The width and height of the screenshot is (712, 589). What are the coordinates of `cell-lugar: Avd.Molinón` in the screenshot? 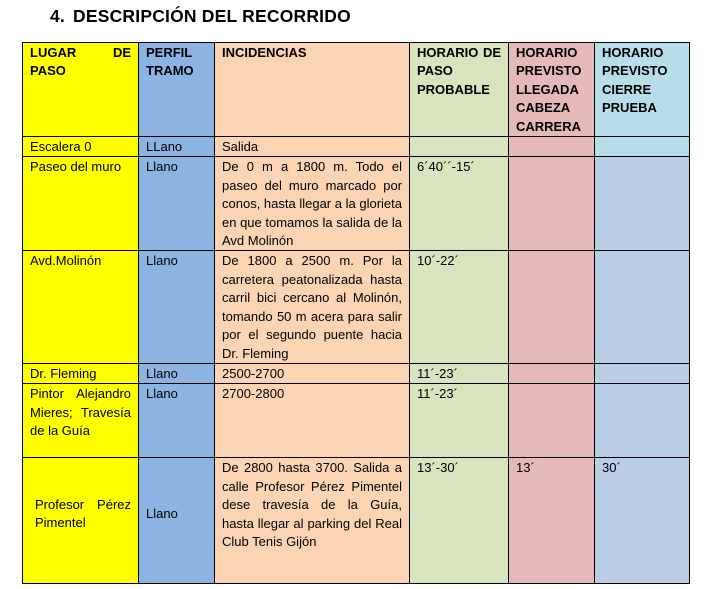 It's located at (80, 307).